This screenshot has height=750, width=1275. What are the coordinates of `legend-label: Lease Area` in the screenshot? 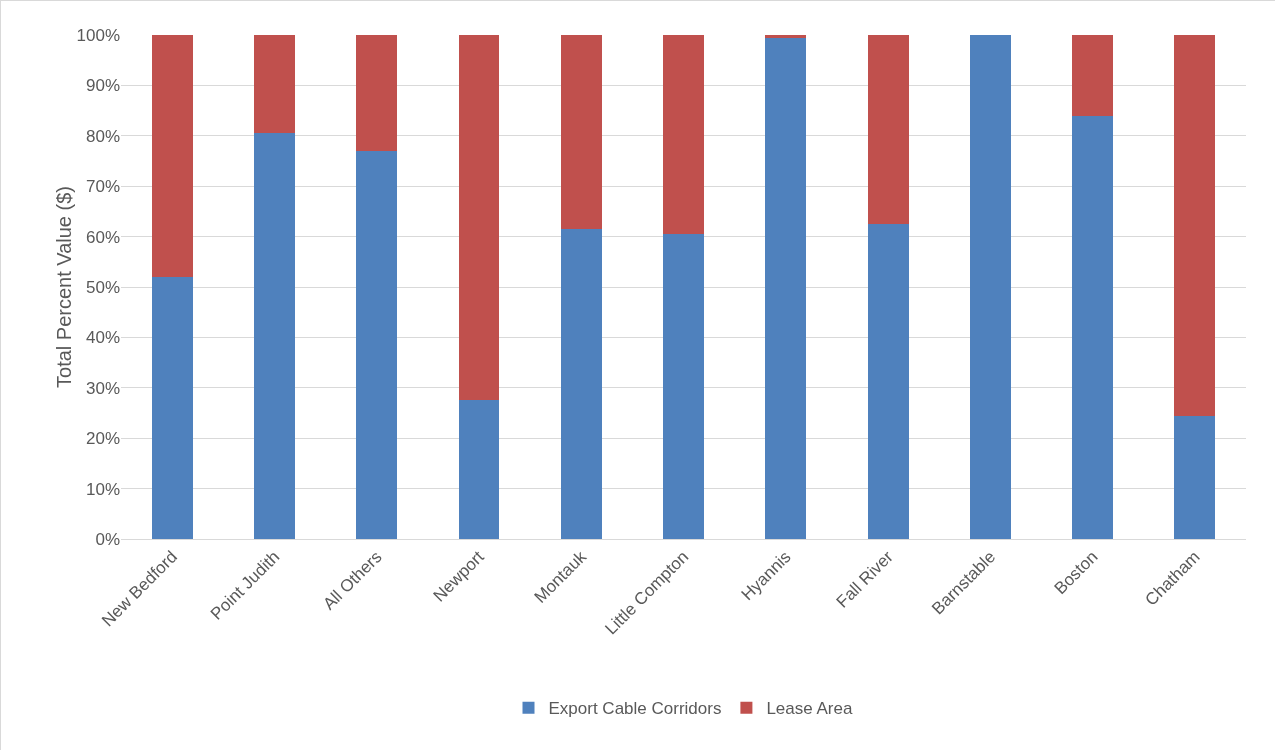 It's located at (809, 709).